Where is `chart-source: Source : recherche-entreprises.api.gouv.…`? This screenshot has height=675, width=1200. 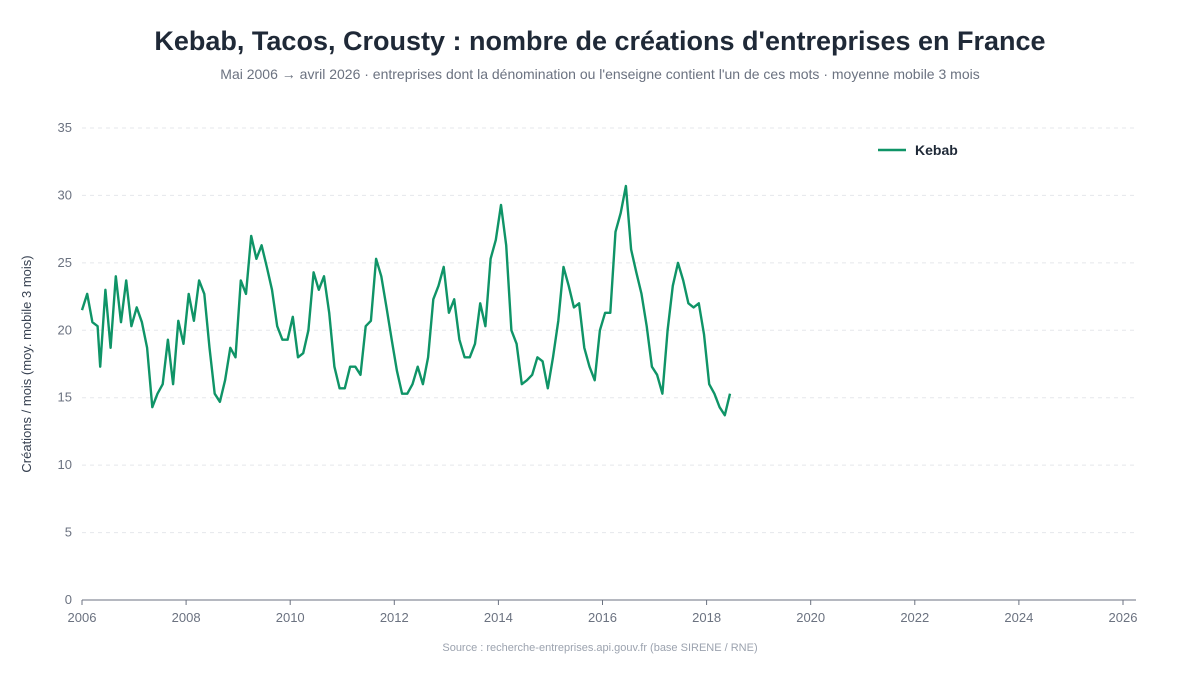 chart-source: Source : recherche-entreprises.api.gouv.… is located at coordinates (600, 648).